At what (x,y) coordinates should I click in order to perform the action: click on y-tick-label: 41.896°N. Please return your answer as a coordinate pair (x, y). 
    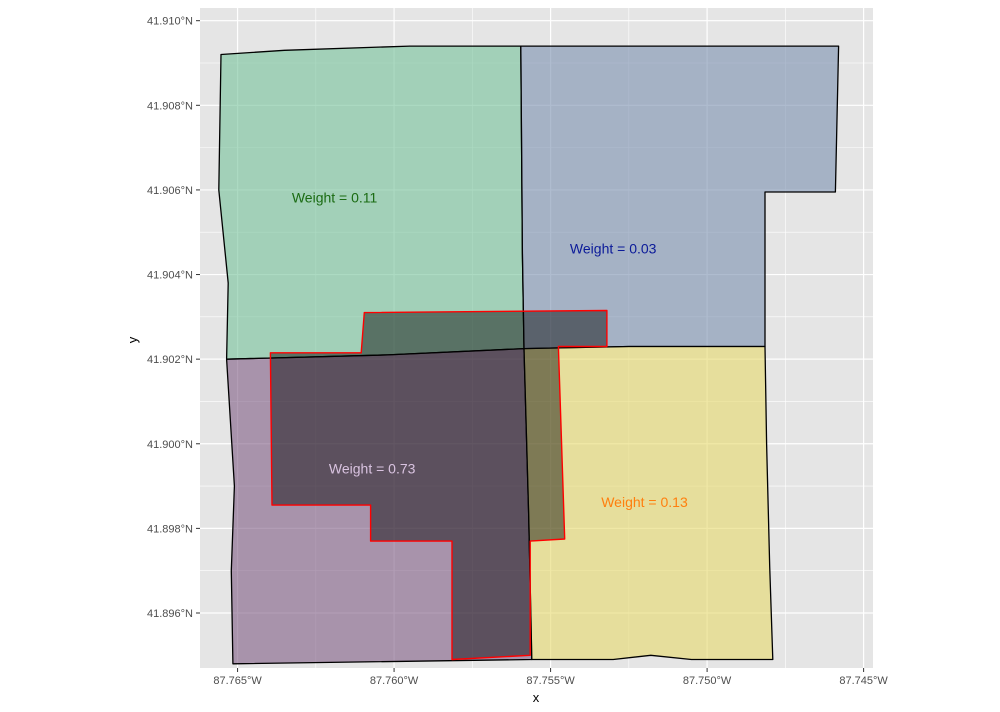
    Looking at the image, I should click on (170, 614).